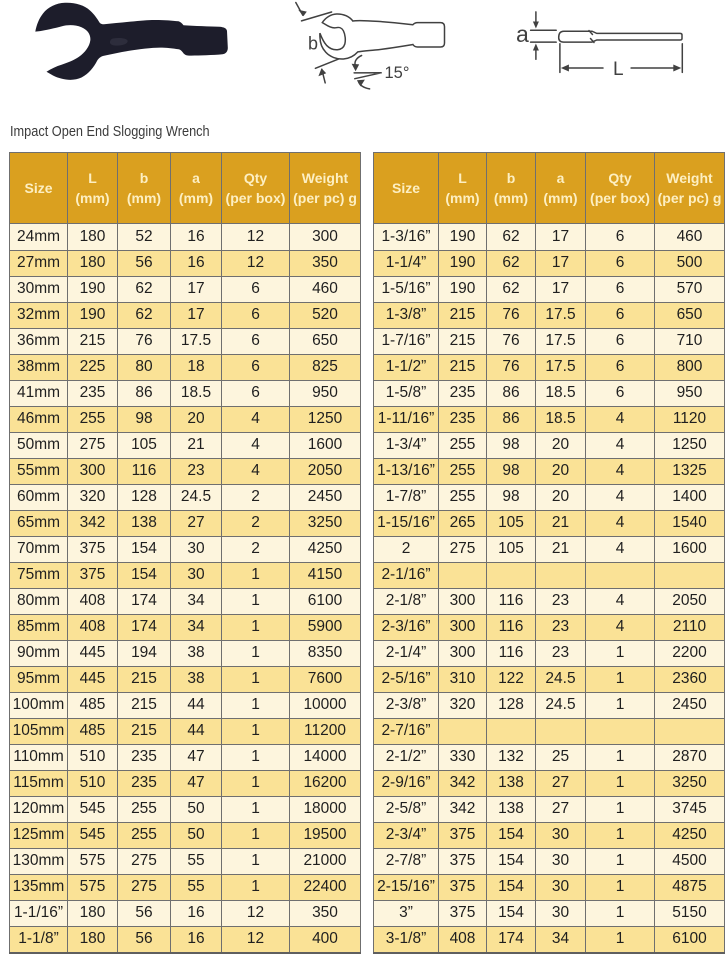 This screenshot has width=727, height=960. I want to click on svg-text: 15°, so click(397, 73).